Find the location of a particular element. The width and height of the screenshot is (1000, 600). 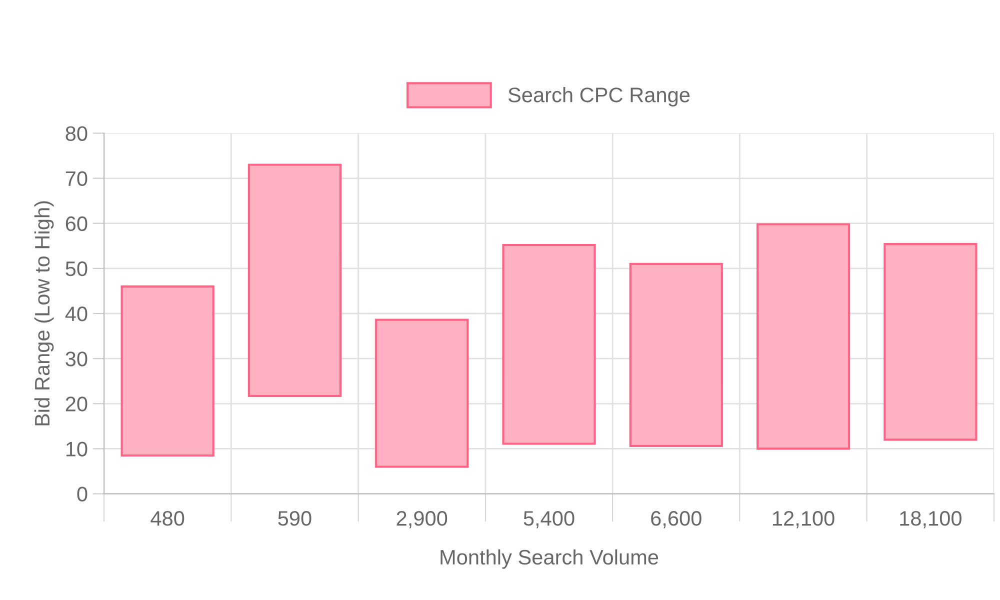

x-tick-label: 2,900 is located at coordinates (422, 519).